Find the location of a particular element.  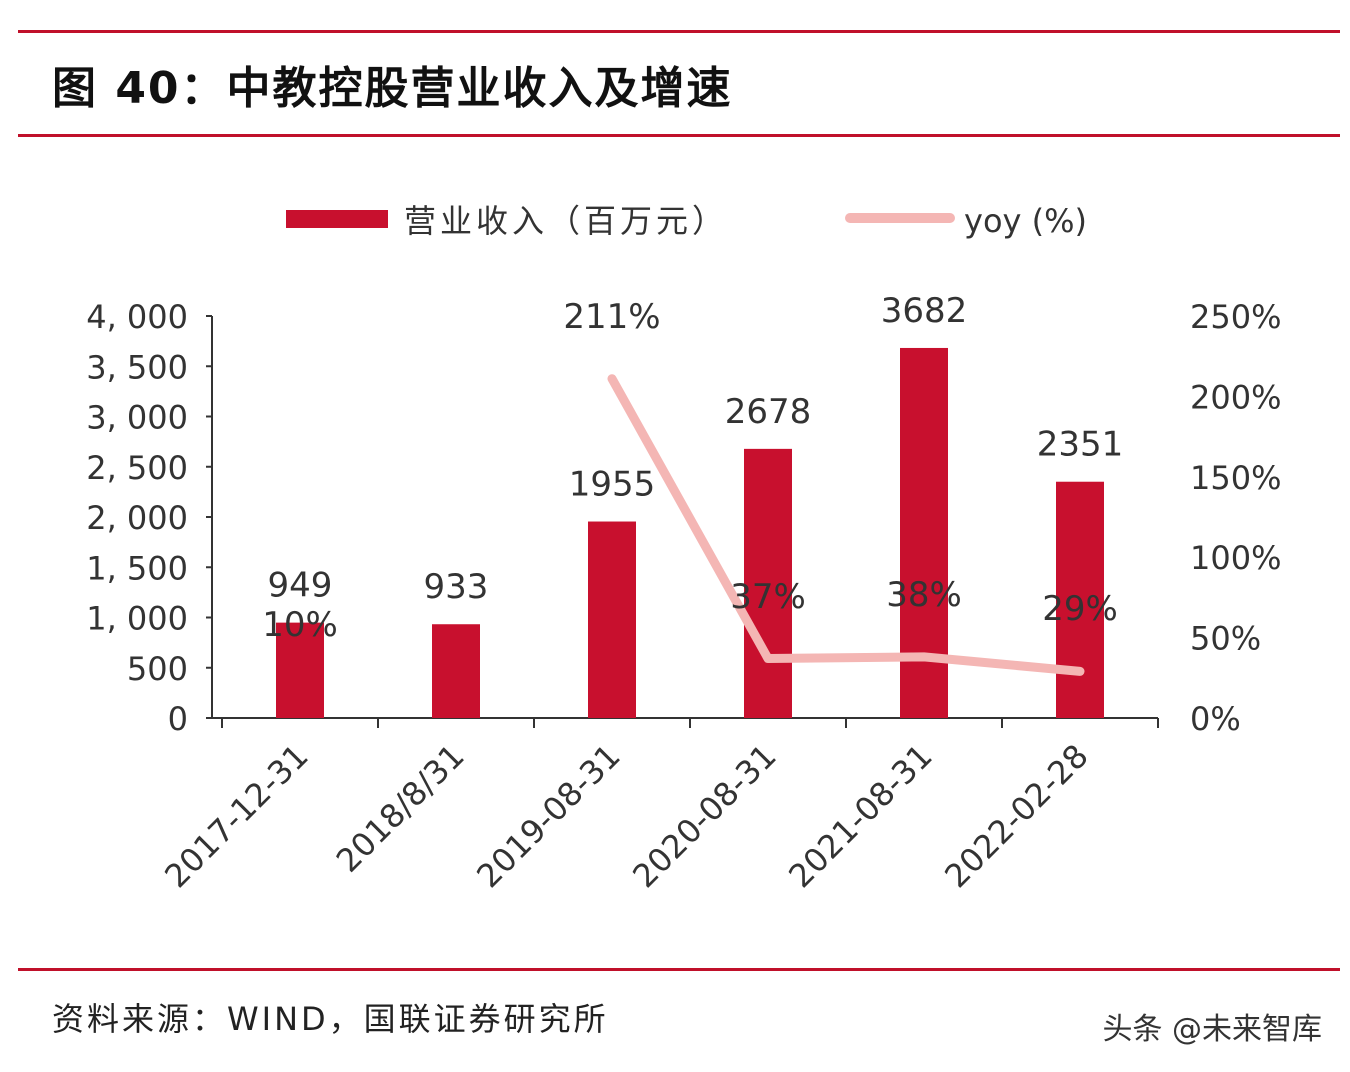

x-tick-label: 2017-12-31 is located at coordinates (236, 816).